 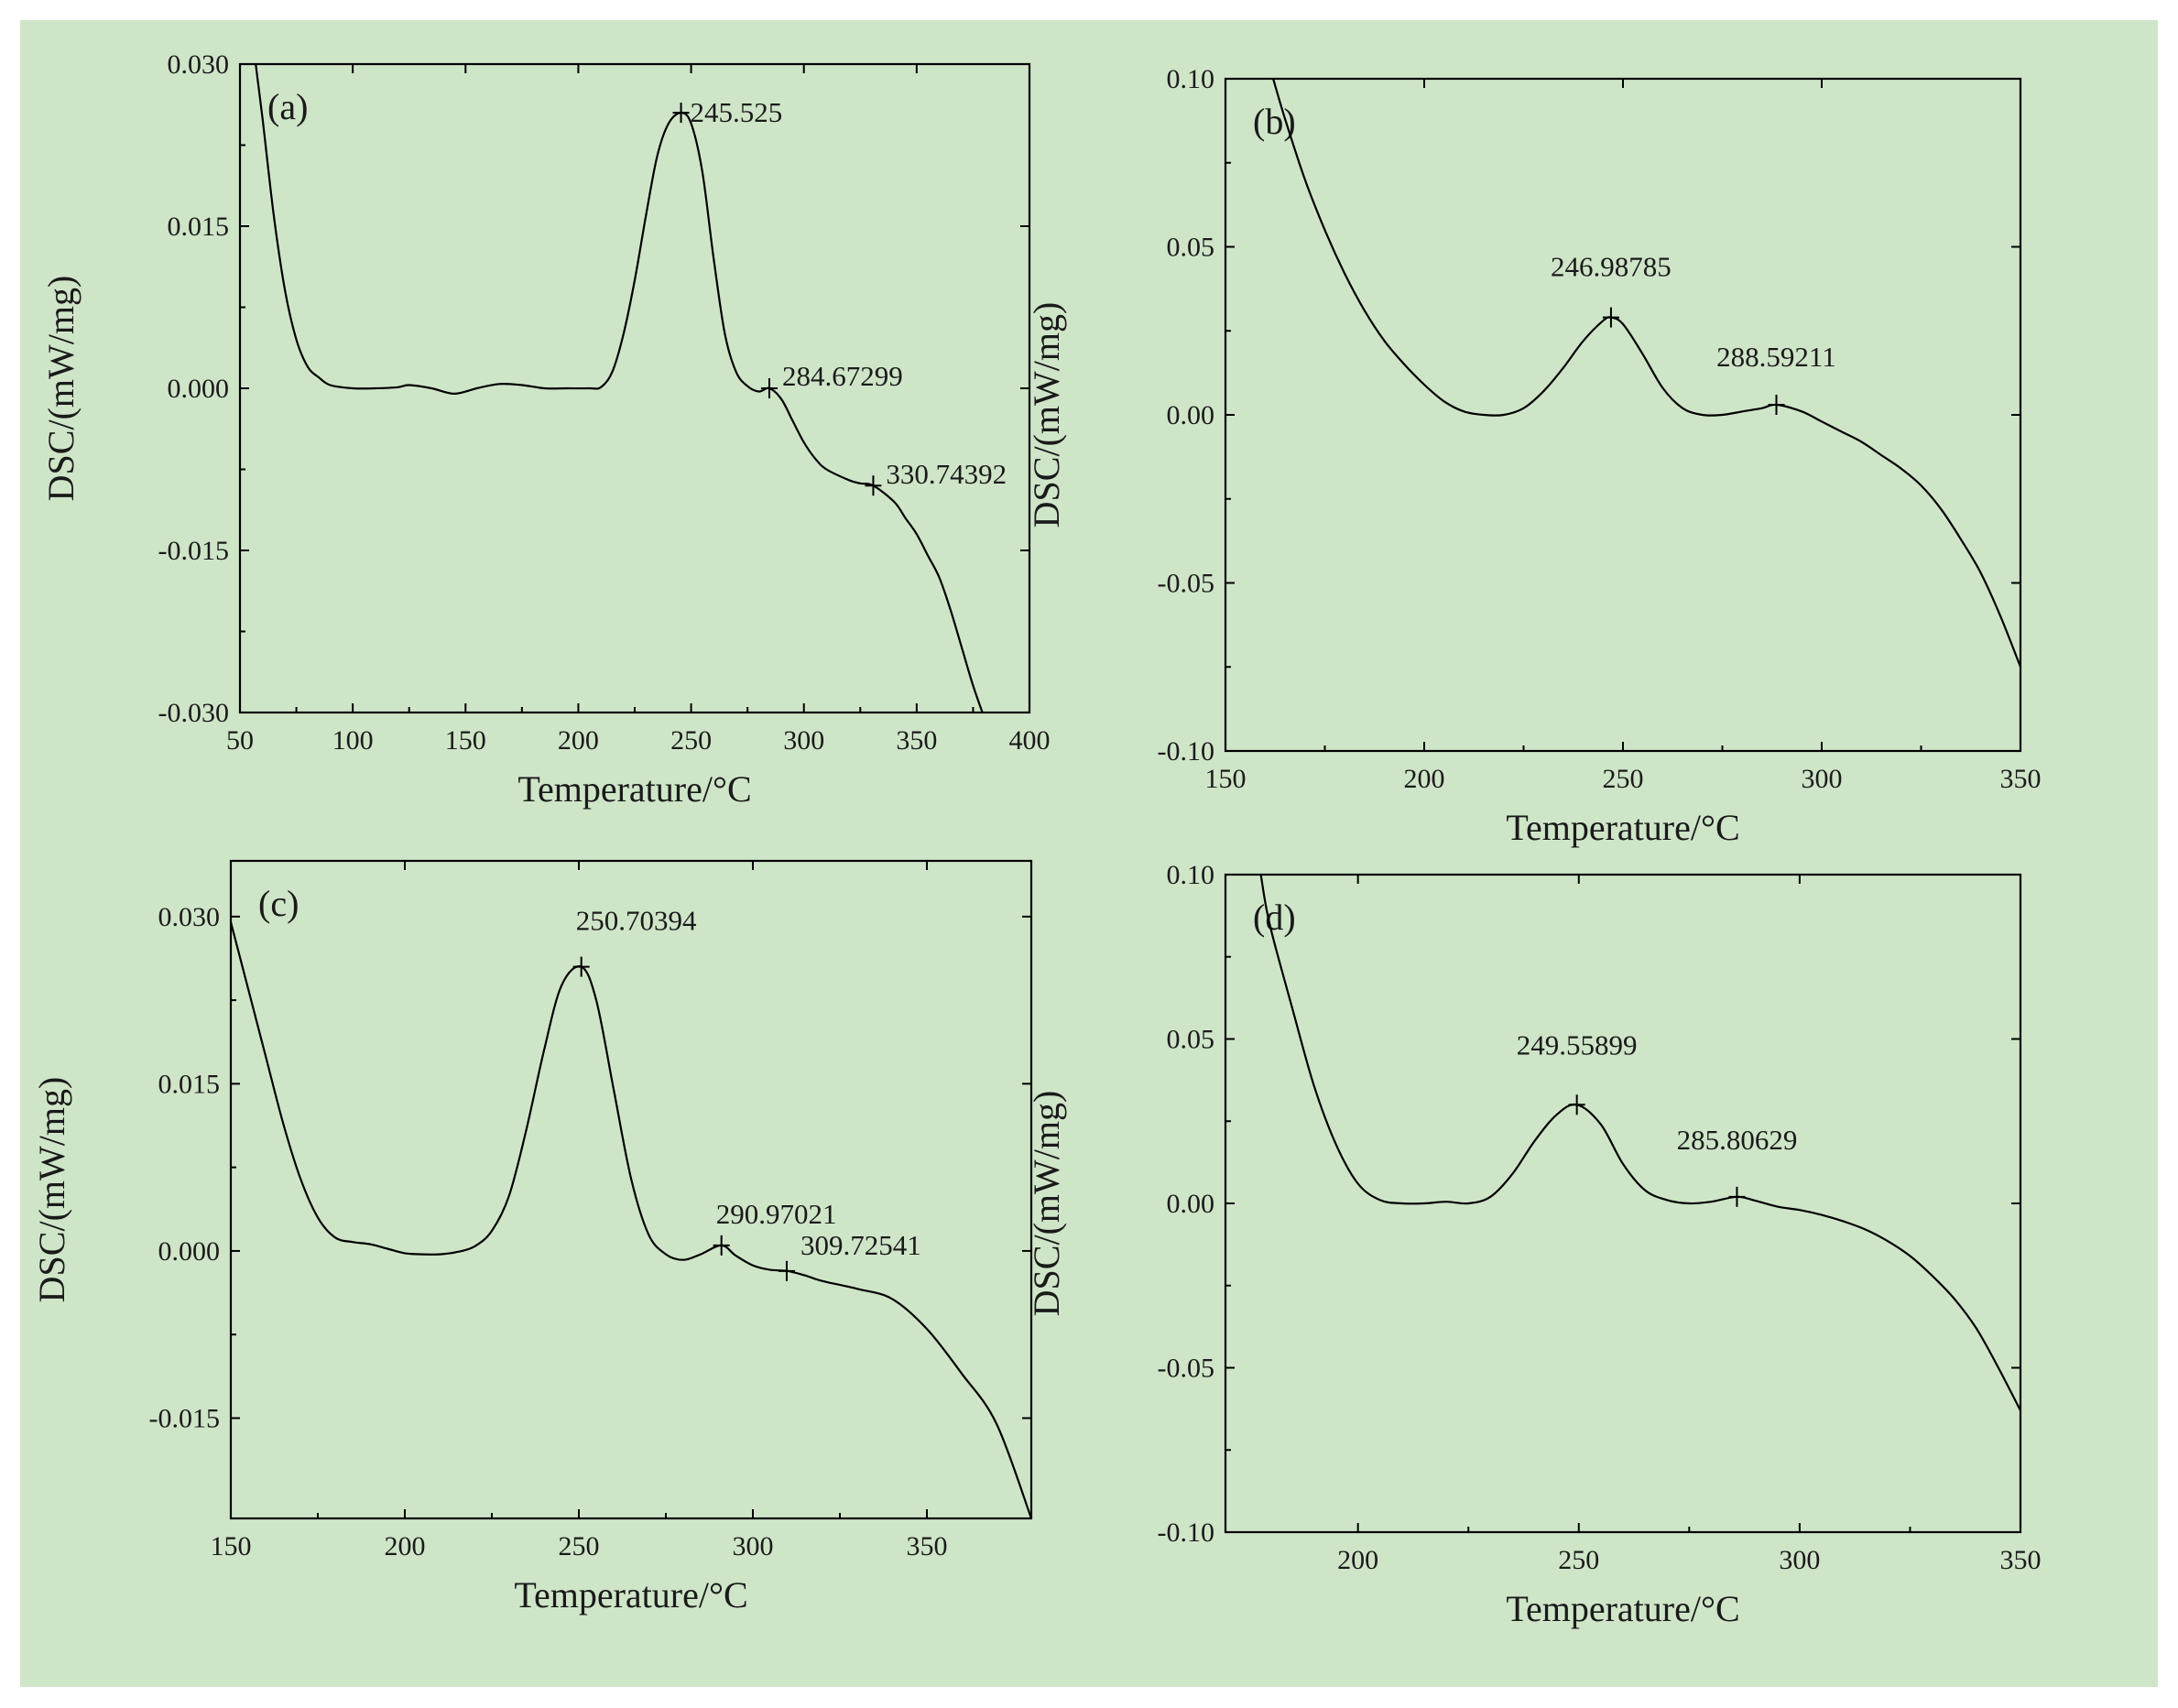 What do you see at coordinates (240, 740) in the screenshot?
I see `x-tick-label-a: 50` at bounding box center [240, 740].